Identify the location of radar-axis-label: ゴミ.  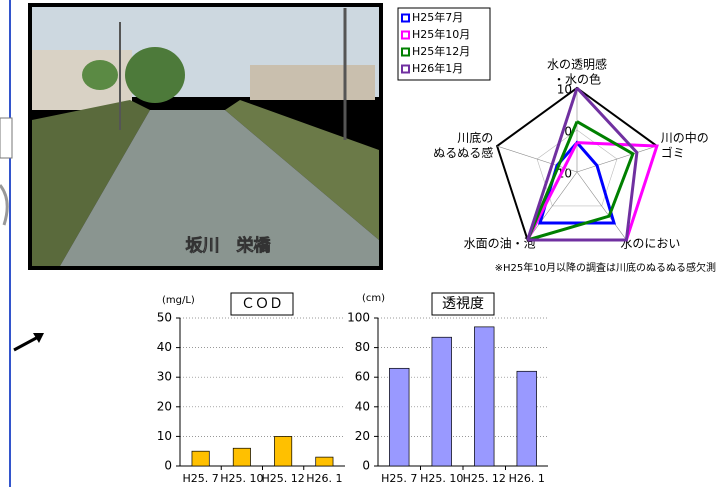
(673, 152).